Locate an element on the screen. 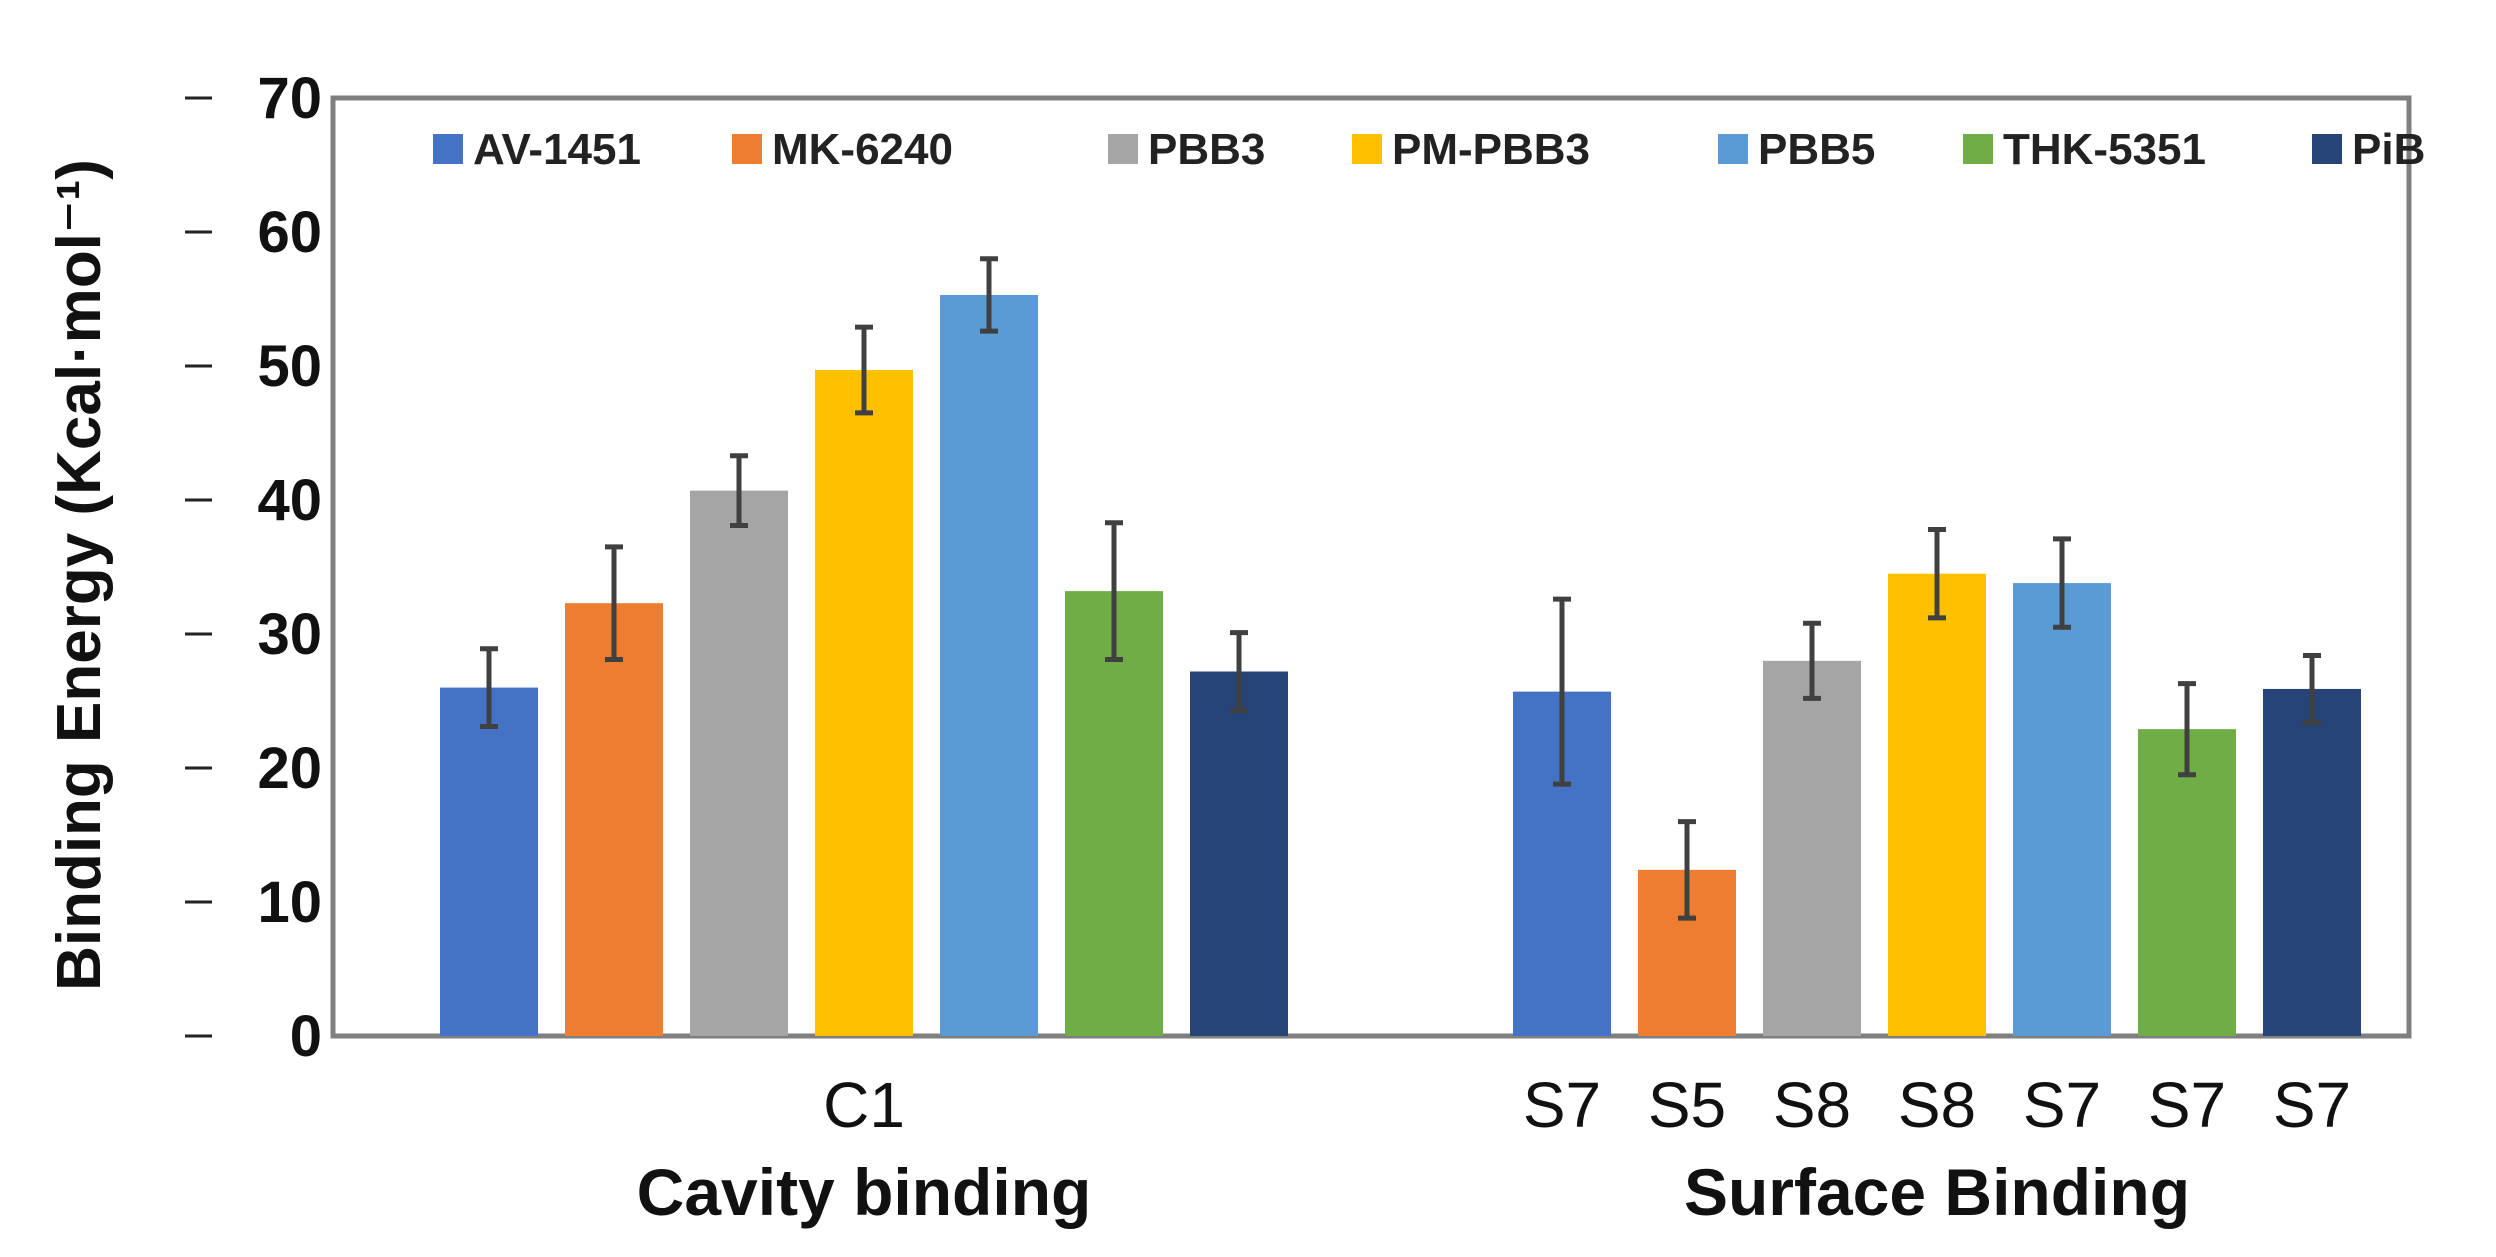 Image resolution: width=2496 pixels, height=1257 pixels. bar-mk-6240-cavity is located at coordinates (614, 819).